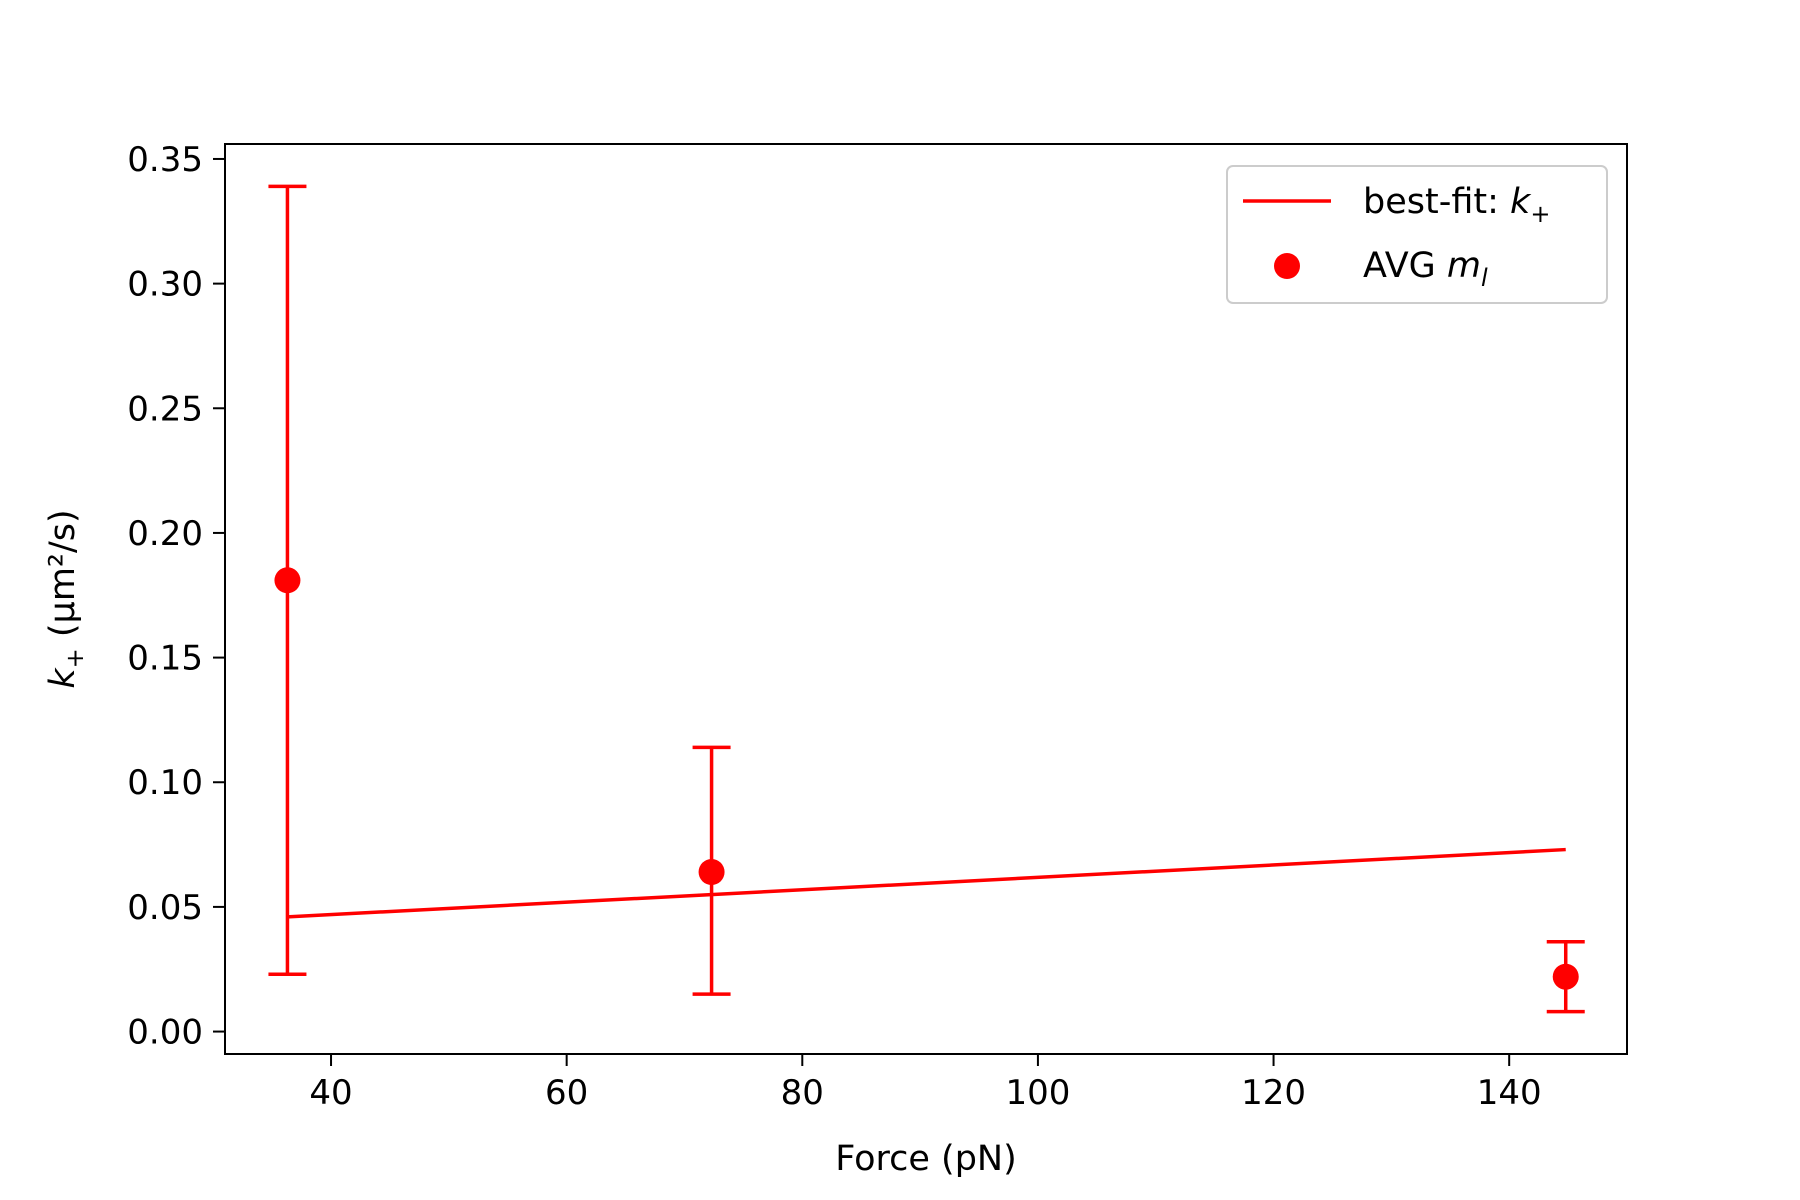  Describe the element at coordinates (165, 409) in the screenshot. I see `y-tick-label: 0.25` at that location.